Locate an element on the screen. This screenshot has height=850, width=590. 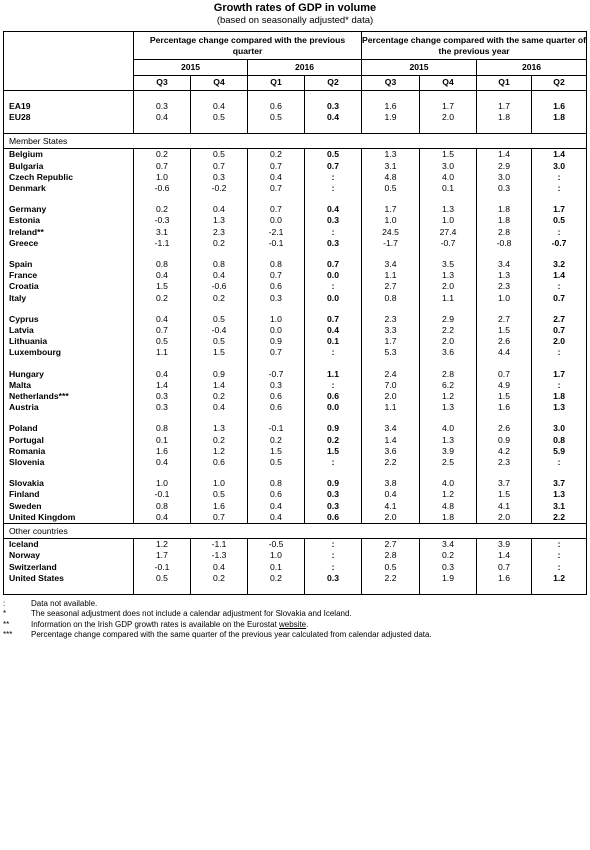
table-row: Czech Republic 1.0 0.3 0.4:4.8 4.0 3.0: is located at coordinates (295, 177).